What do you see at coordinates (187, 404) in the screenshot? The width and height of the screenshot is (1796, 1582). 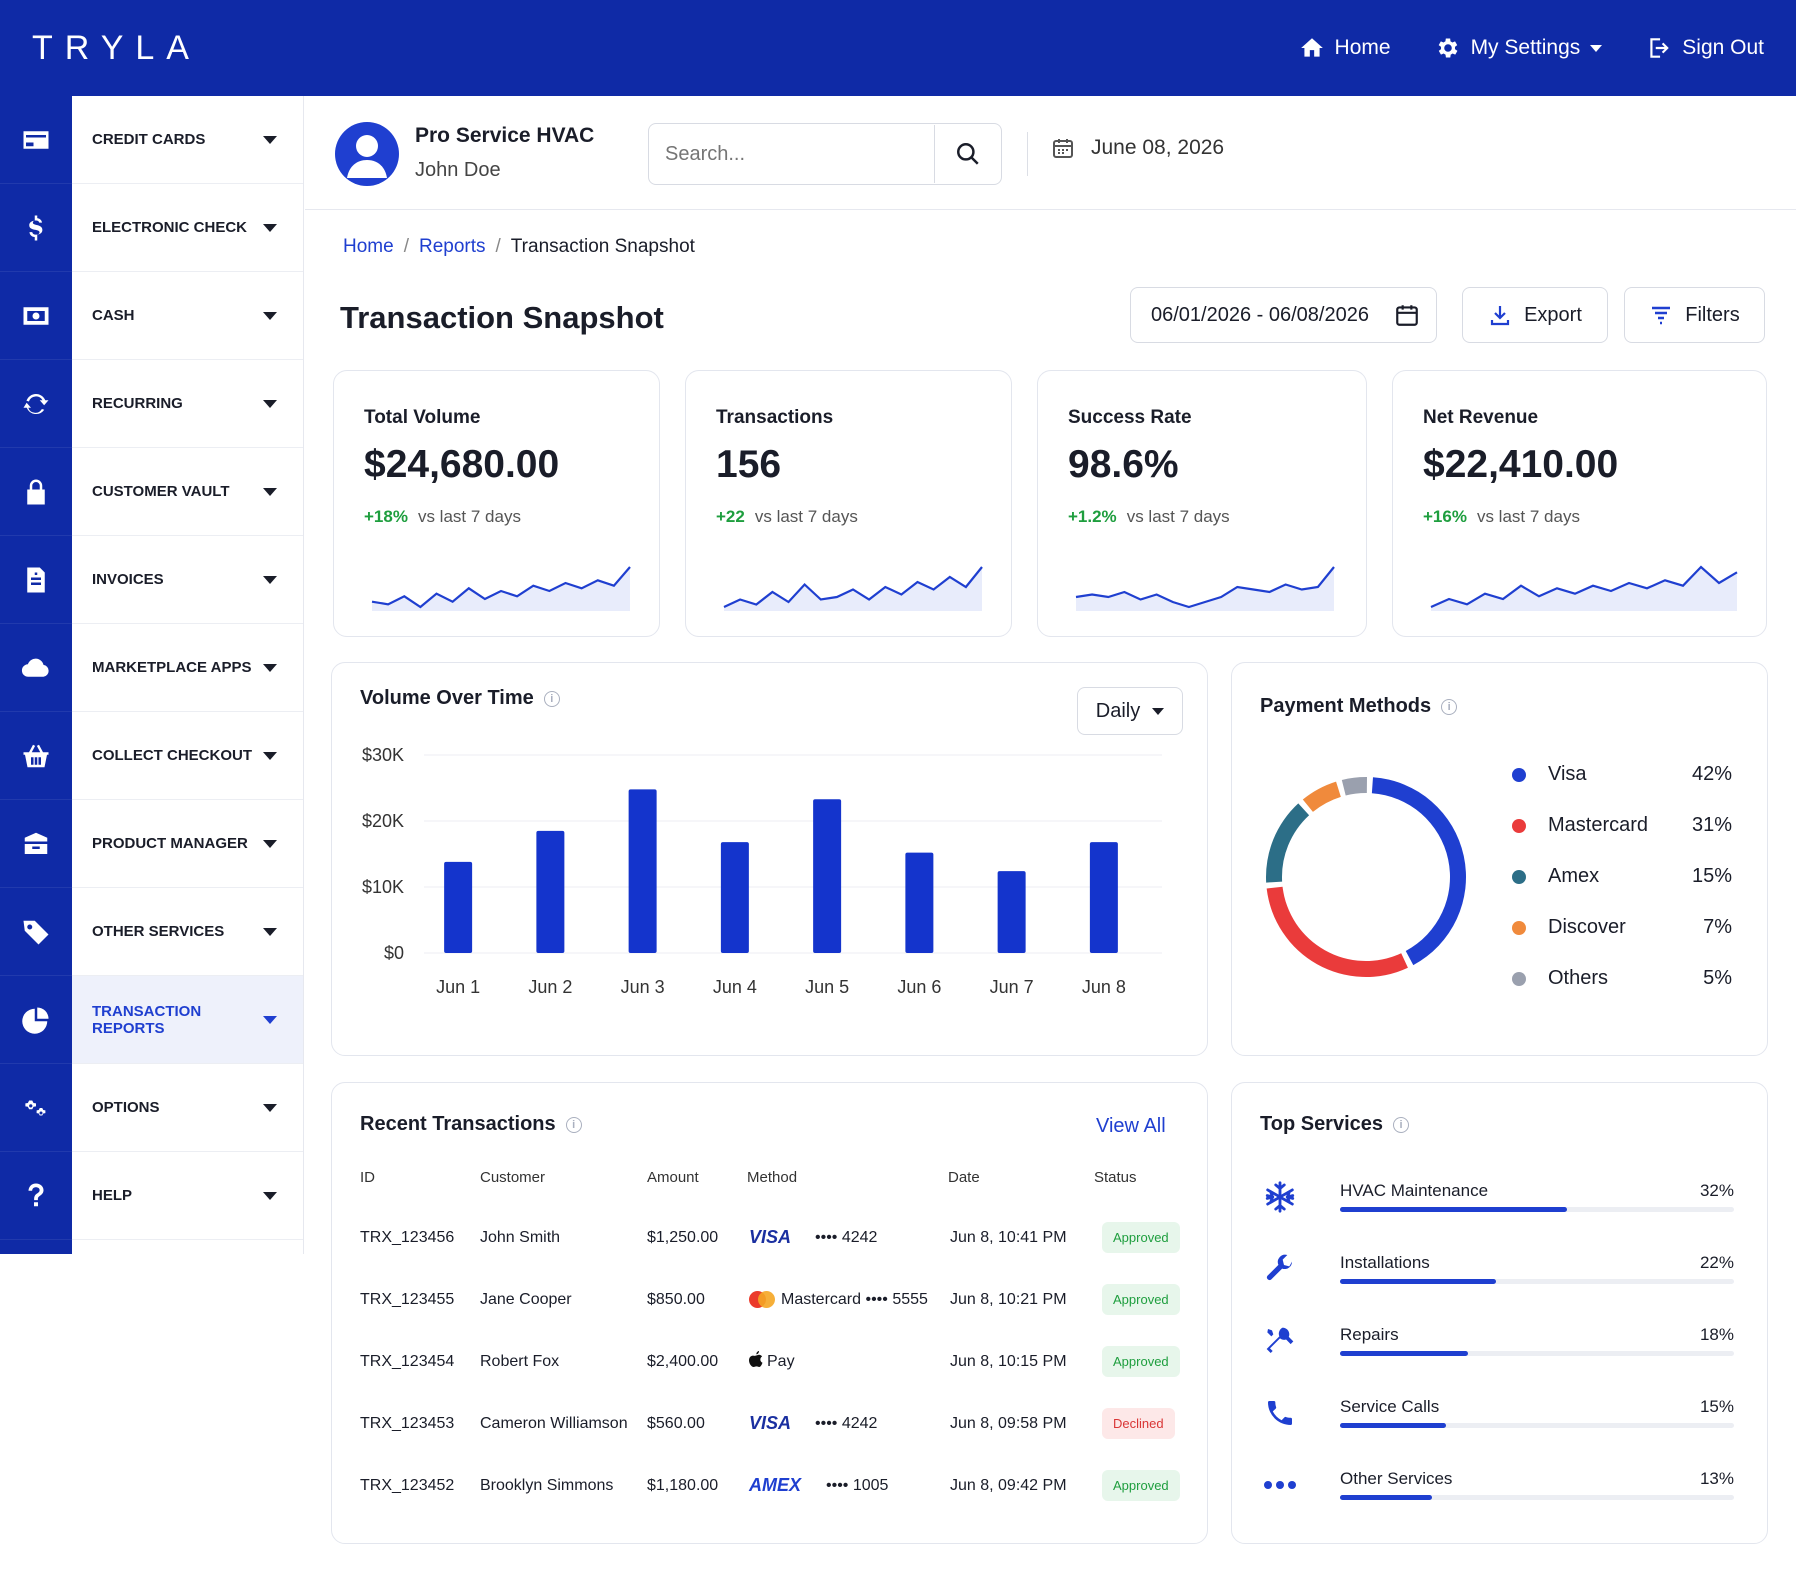 I see `sidebar-item-recurring: RECURRING` at bounding box center [187, 404].